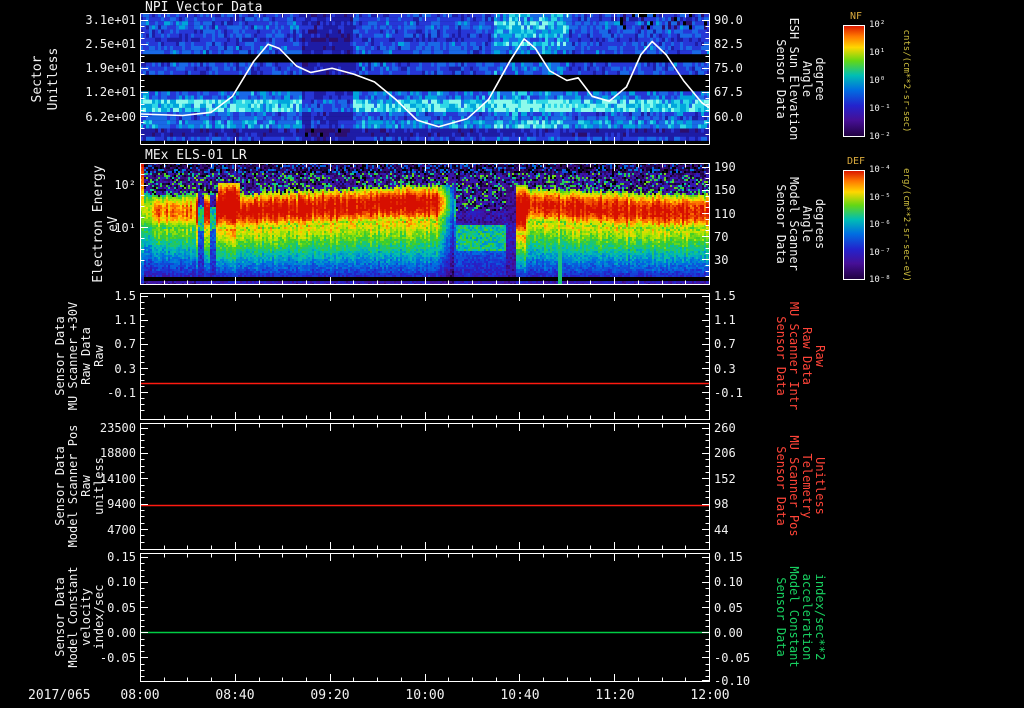  I want to click on y-tick-right-panel1: 82.5, so click(728, 44).